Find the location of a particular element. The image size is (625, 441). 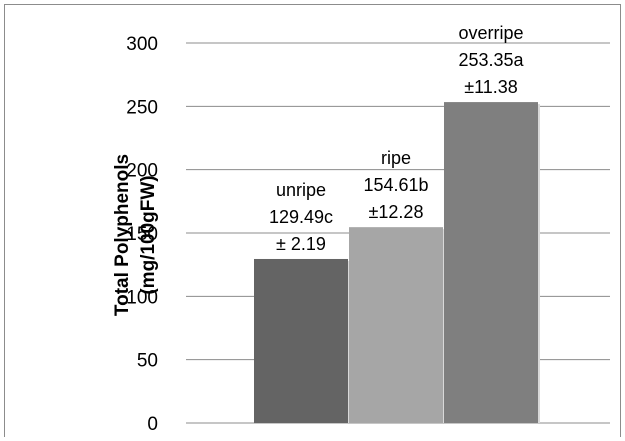

bar-ripe is located at coordinates (396, 325).